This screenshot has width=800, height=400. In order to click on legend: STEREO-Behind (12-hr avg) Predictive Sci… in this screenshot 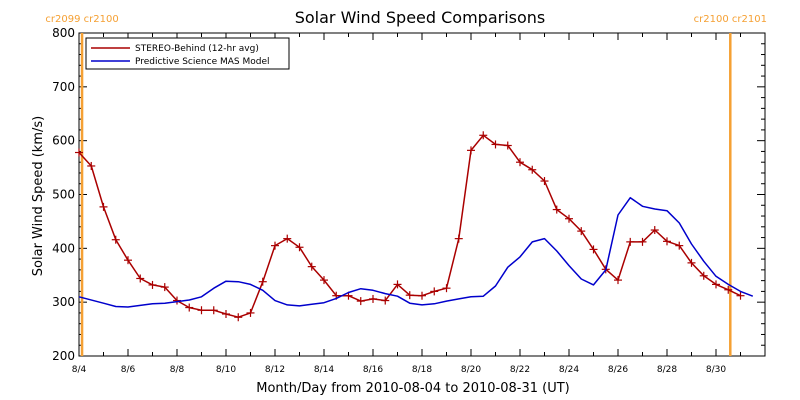, I will do `click(187, 53)`.